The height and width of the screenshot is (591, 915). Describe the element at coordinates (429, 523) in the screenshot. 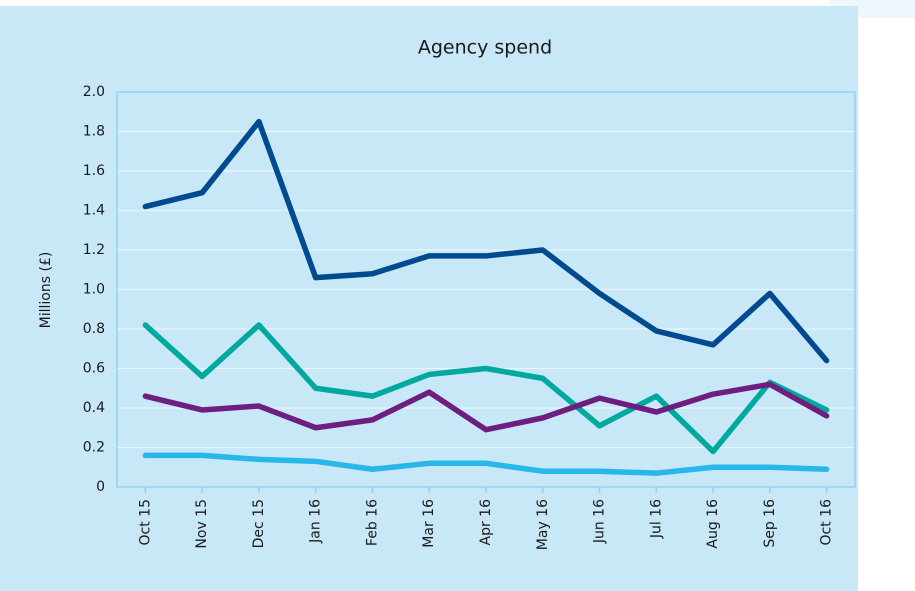

I see `x-tick-label: Mar 16` at that location.